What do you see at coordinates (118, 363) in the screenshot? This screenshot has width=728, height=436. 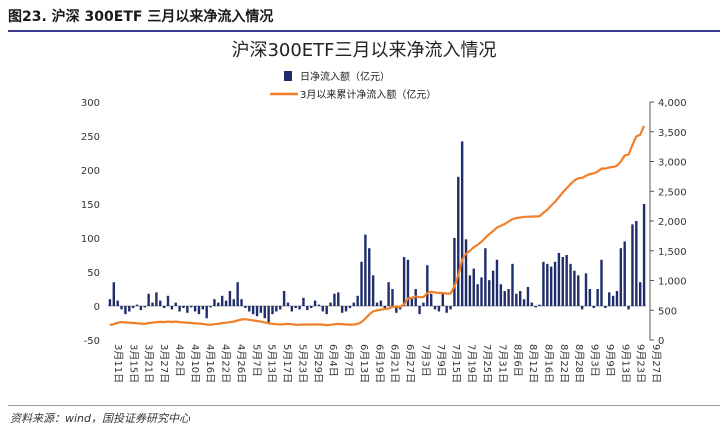 I see `x-tick-label: 3月11日` at bounding box center [118, 363].